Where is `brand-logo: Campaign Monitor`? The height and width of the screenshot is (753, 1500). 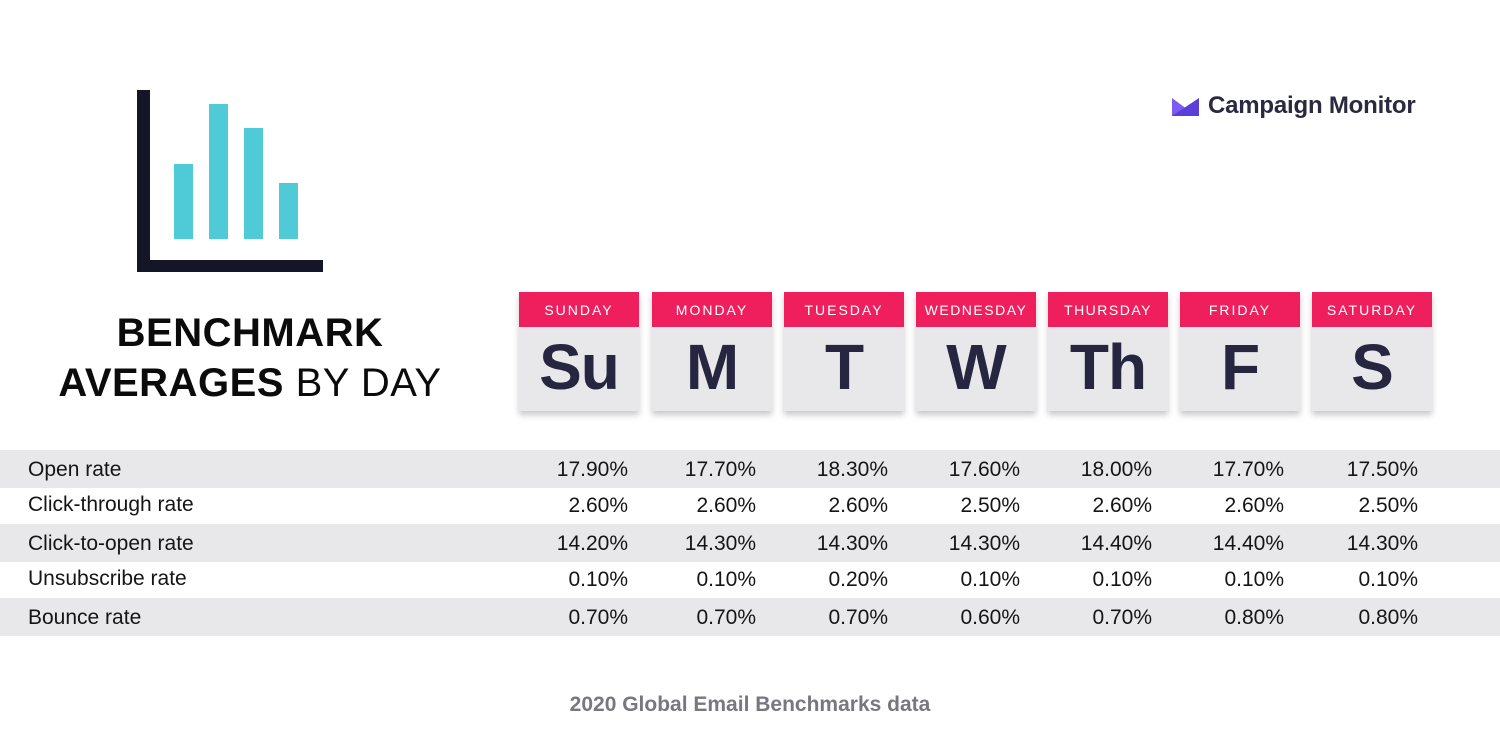 brand-logo: Campaign Monitor is located at coordinates (1294, 106).